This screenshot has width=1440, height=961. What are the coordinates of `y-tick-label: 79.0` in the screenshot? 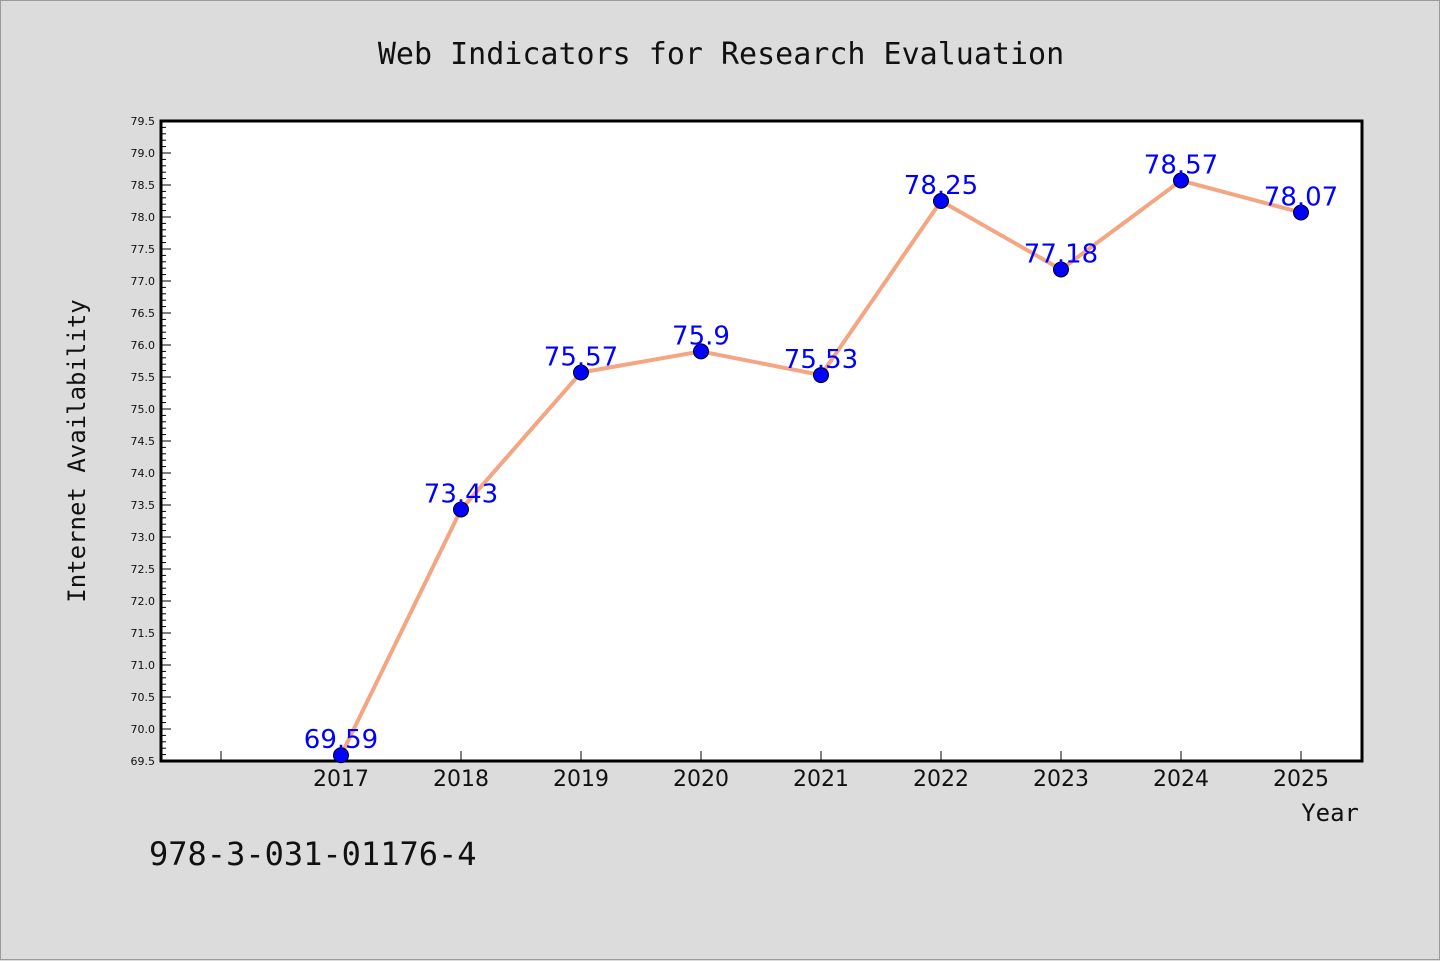 It's located at (143, 153).